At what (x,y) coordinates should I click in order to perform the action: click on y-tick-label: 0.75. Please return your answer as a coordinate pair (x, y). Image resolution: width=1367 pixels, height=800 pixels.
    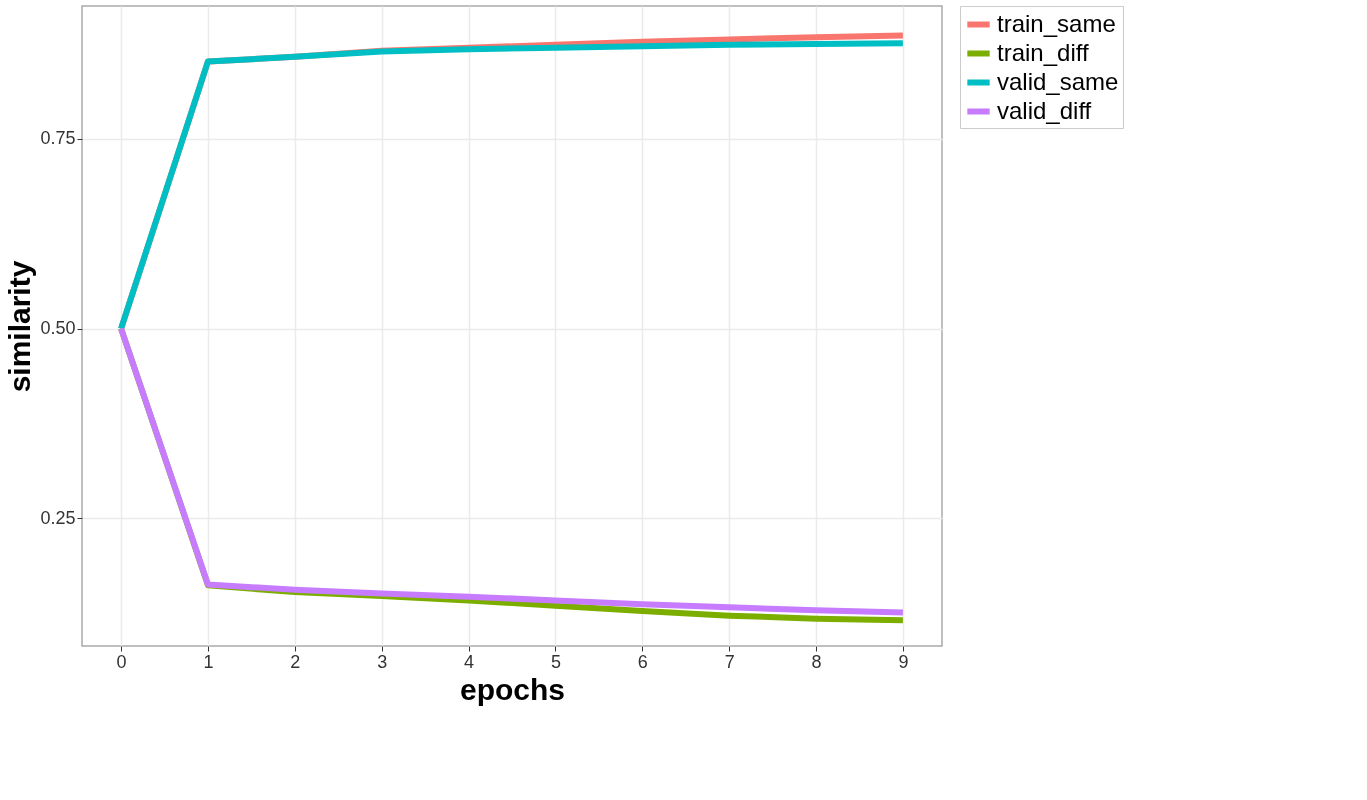
    Looking at the image, I should click on (58, 138).